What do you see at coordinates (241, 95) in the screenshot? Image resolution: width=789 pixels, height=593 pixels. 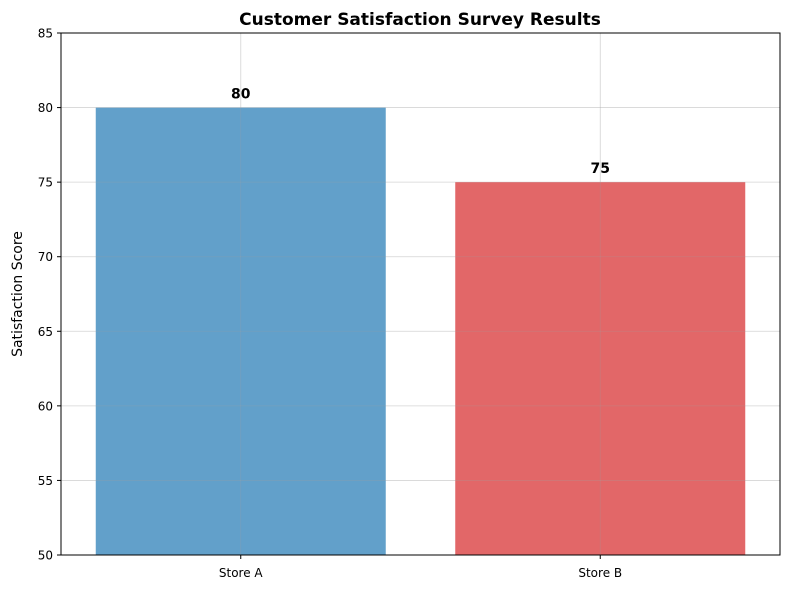 I see `data-label: 80` at bounding box center [241, 95].